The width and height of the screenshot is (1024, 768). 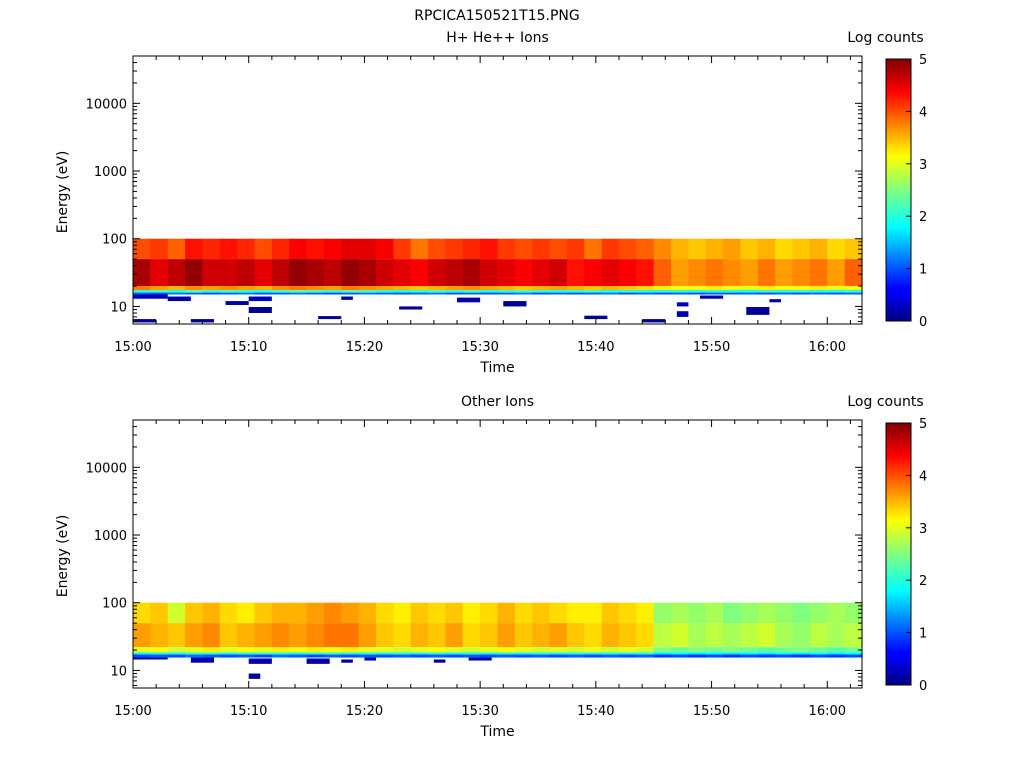 I want to click on colorbar-tick-label: 5, so click(x=923, y=60).